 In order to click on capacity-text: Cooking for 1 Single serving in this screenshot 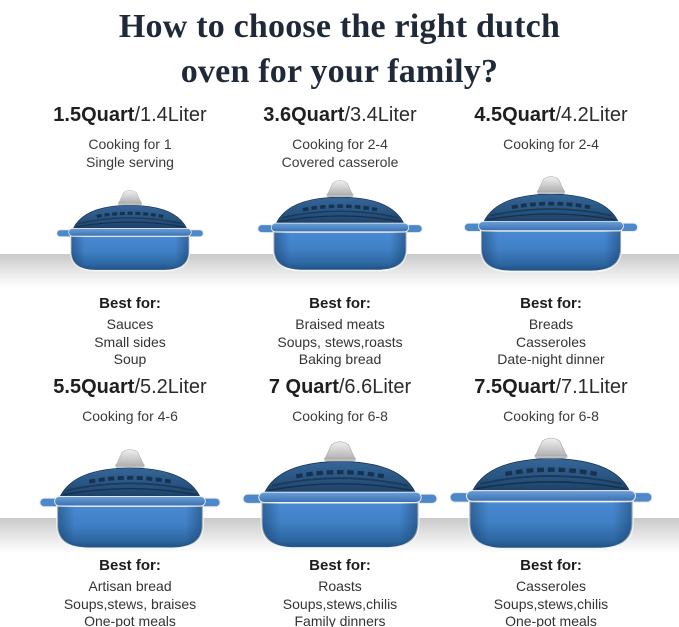, I will do `click(130, 153)`.